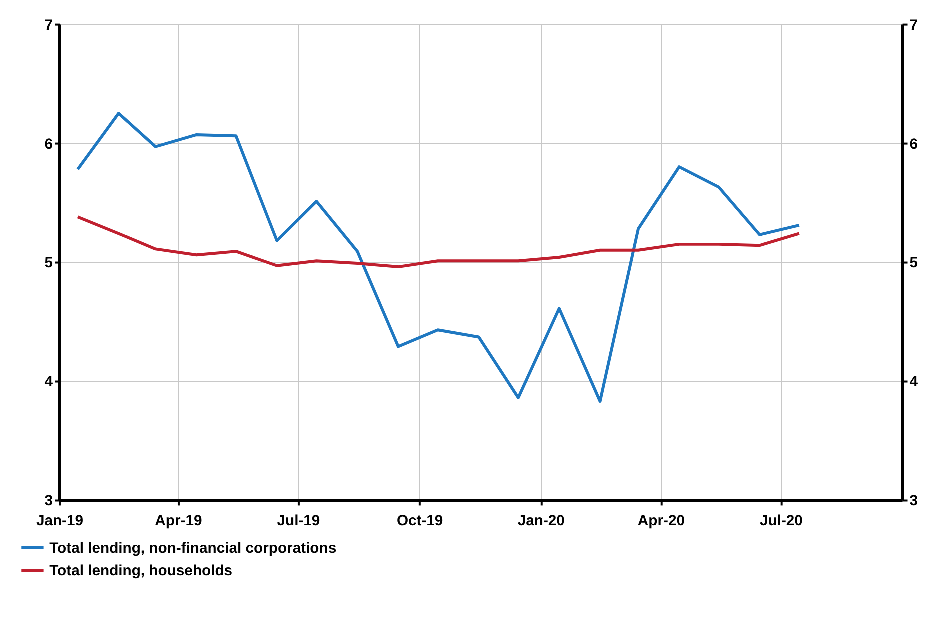 The width and height of the screenshot is (938, 625). What do you see at coordinates (49, 144) in the screenshot?
I see `y-tick-label: 6` at bounding box center [49, 144].